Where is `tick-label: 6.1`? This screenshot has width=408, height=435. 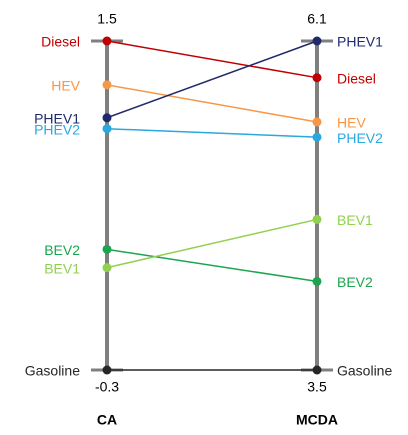
tick-label: 6.1 is located at coordinates (317, 19).